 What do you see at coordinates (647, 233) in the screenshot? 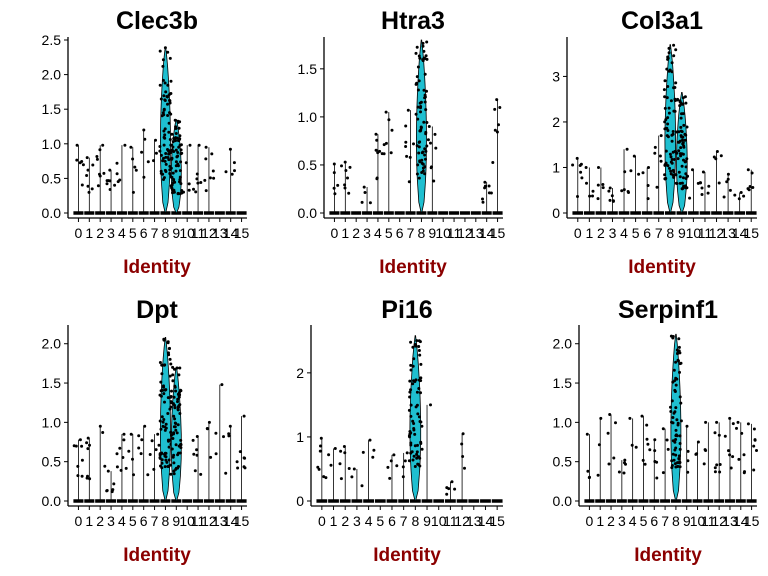
I see `x-tick-label: 6` at bounding box center [647, 233].